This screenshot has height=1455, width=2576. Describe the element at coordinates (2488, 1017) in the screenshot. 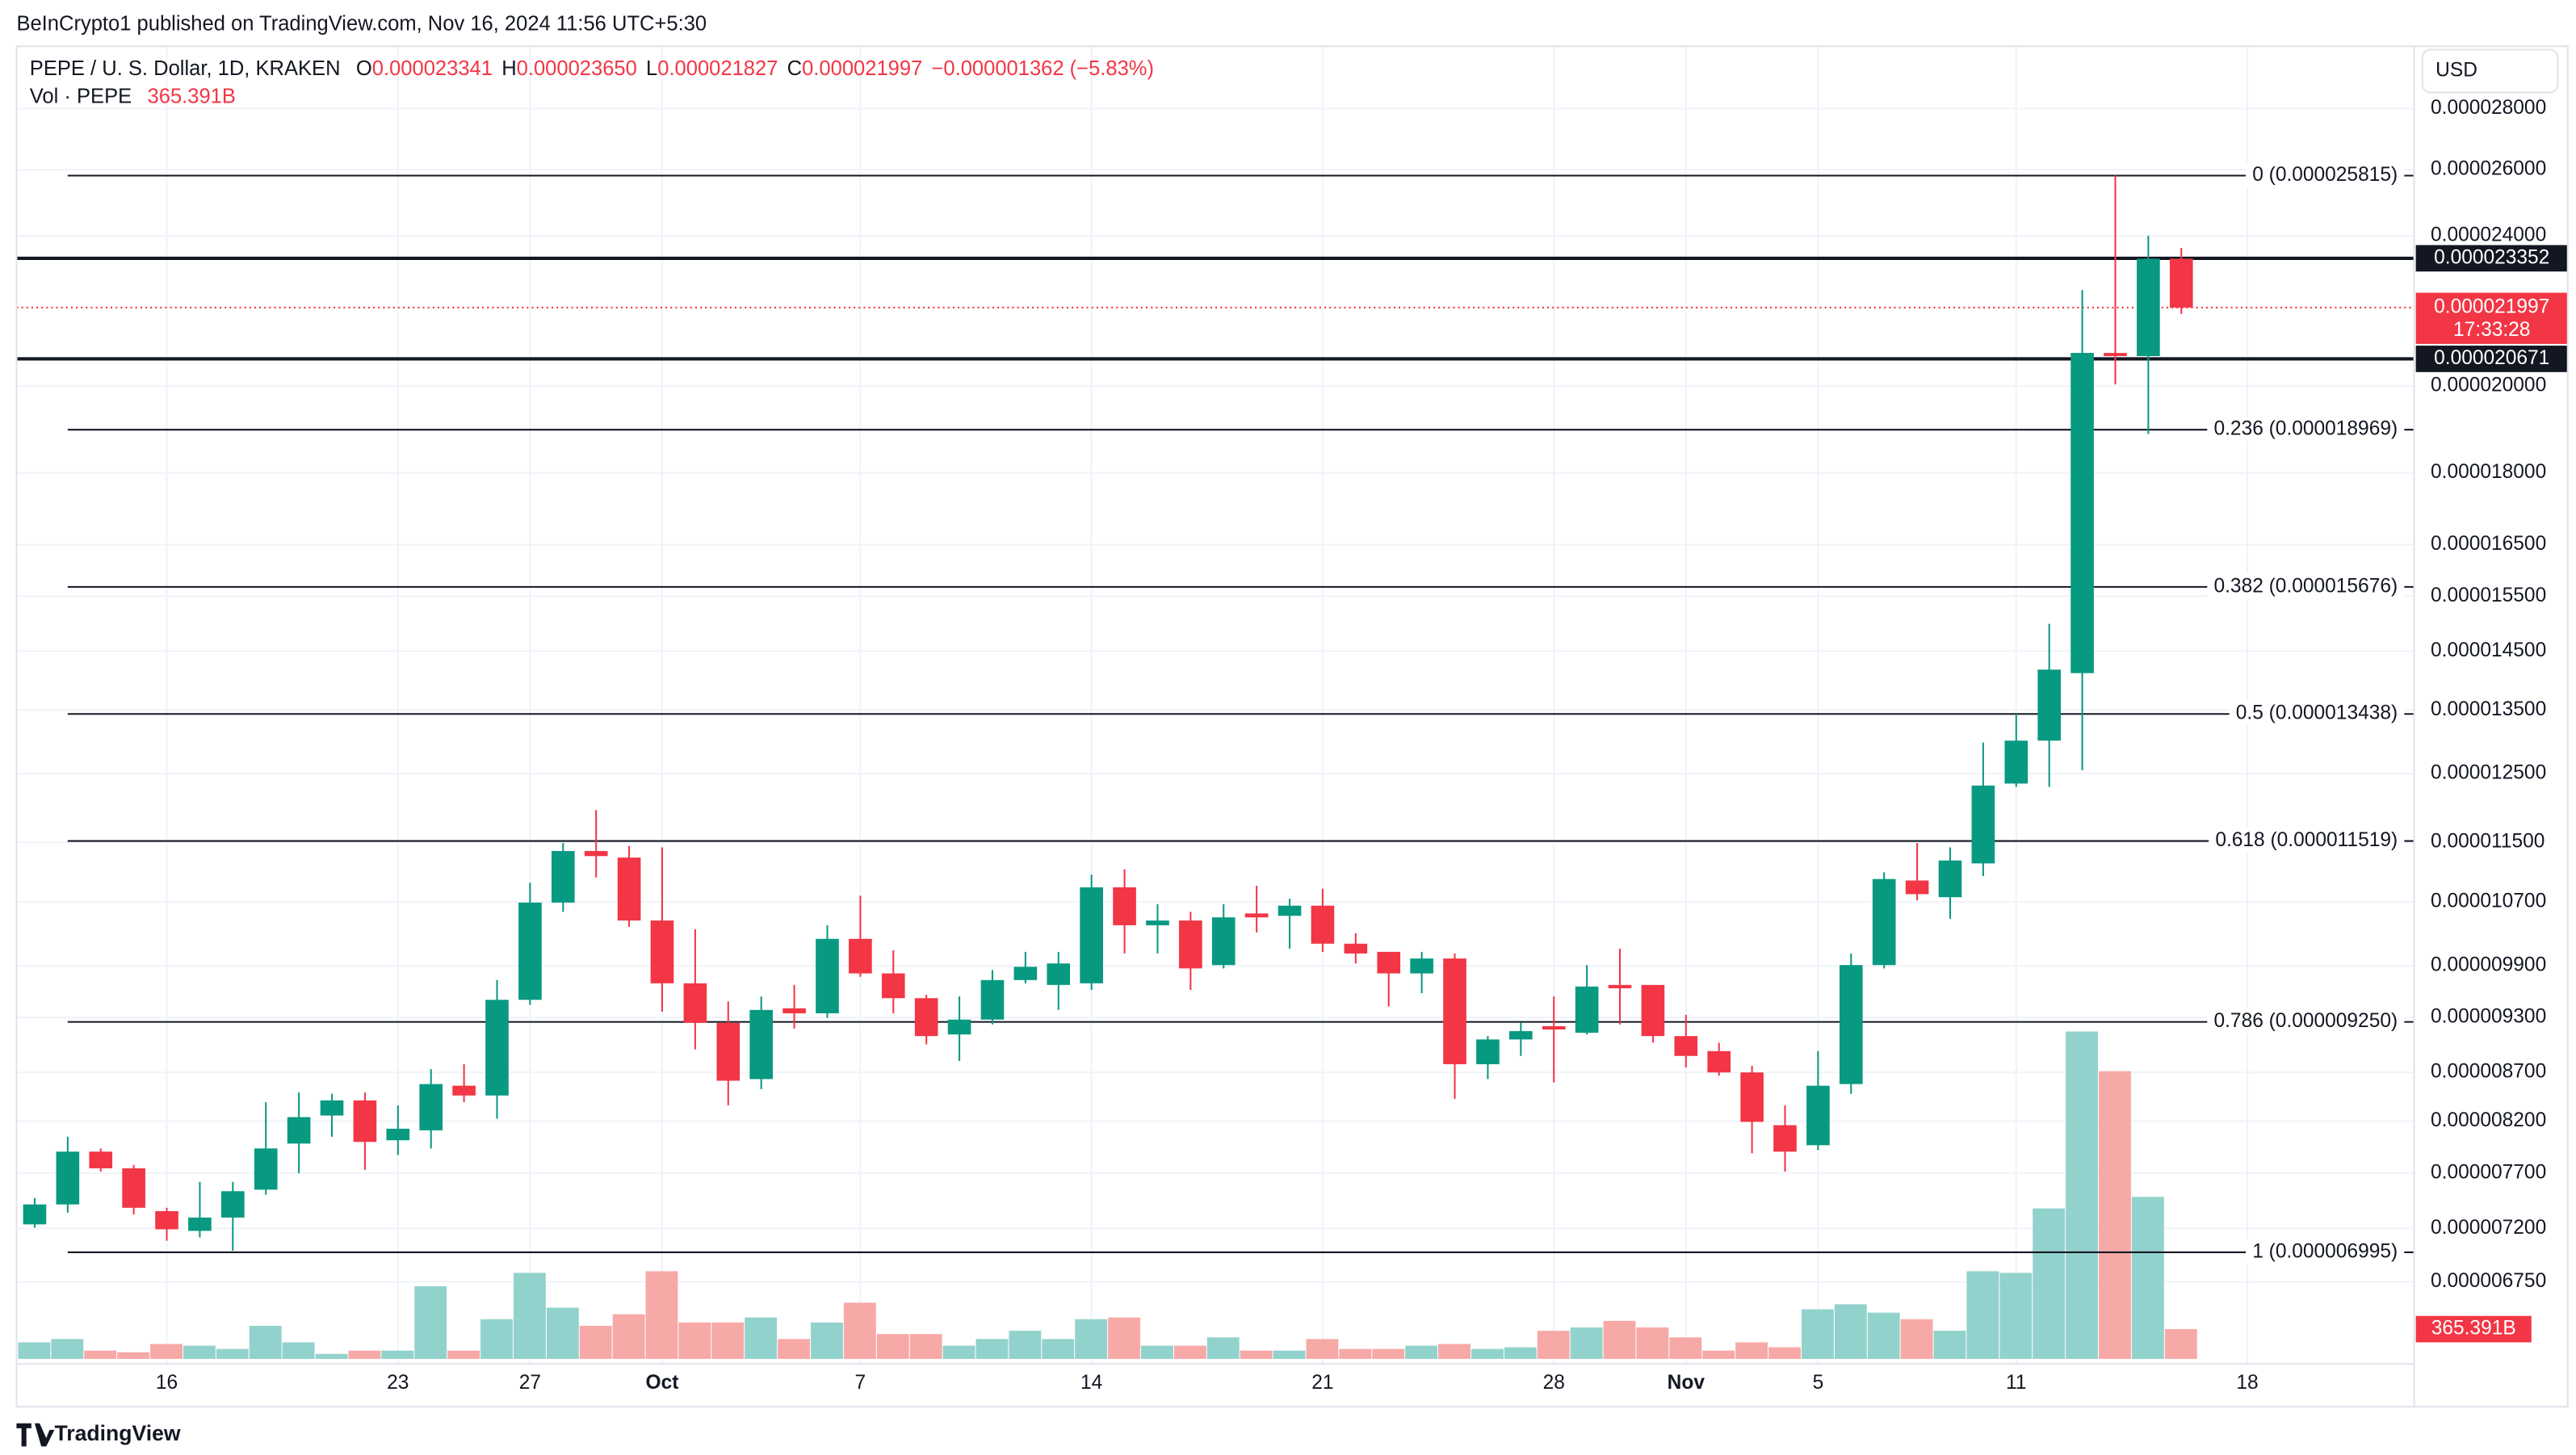

I see `y-tick-label: 0.000009300` at that location.